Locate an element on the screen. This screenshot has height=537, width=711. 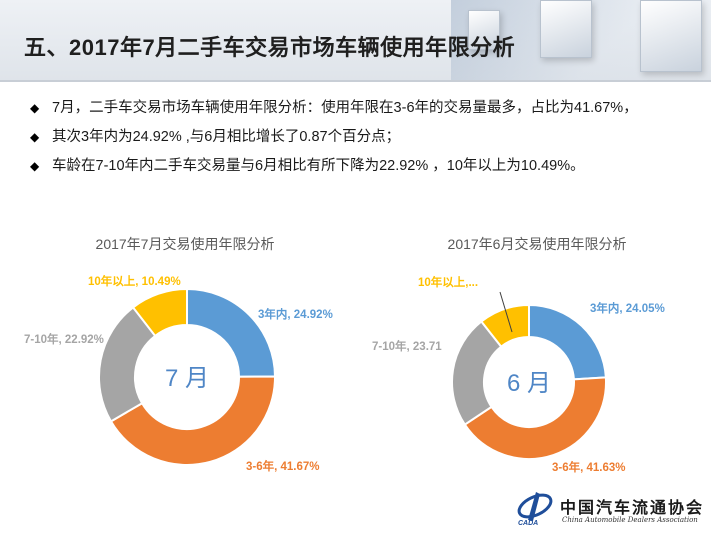
bullet-text: 其次3年内为24.92% ,与6月相比增长了0.87个百分点； is located at coordinates (226, 137).